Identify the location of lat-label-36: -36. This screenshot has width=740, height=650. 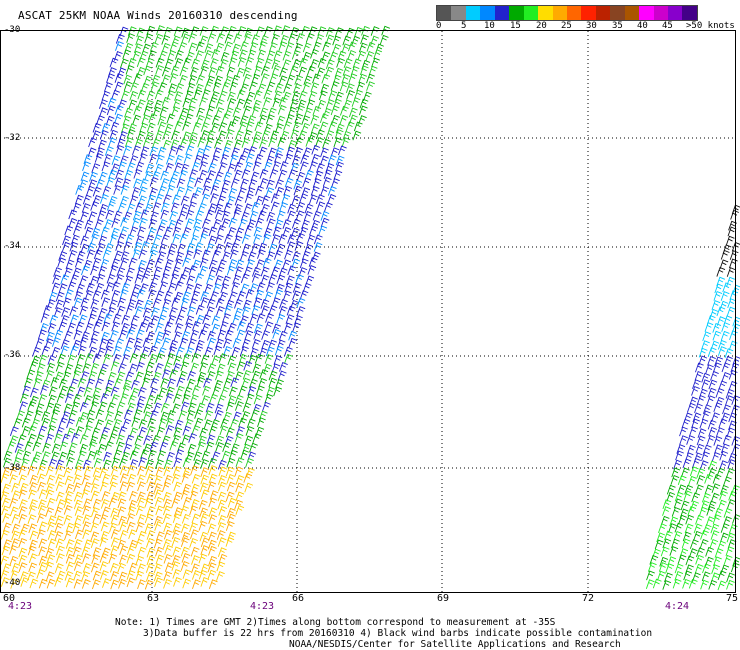
(12, 355).